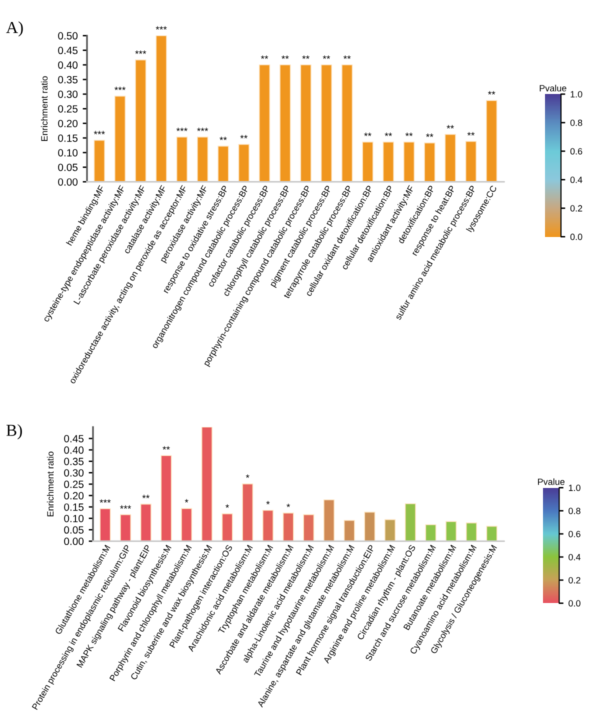 This screenshot has width=600, height=713. I want to click on chart-title: B), so click(14, 432).